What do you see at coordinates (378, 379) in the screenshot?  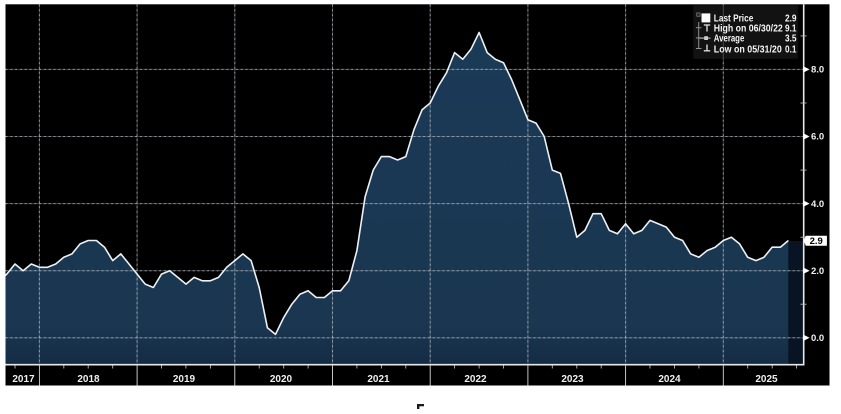 I see `svg-text: 2021` at bounding box center [378, 379].